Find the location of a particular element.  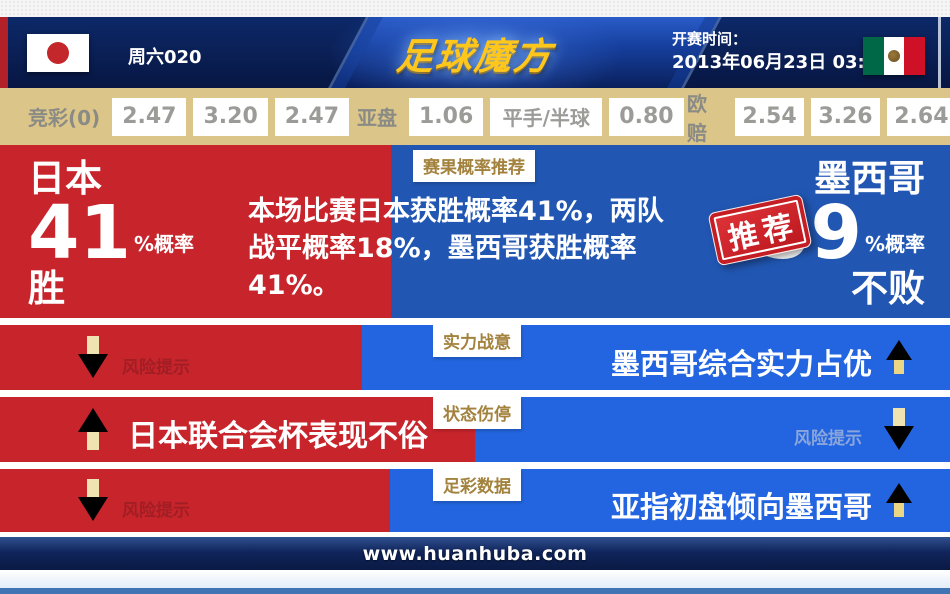

kickoff-time: 2013年06月23日 03:00 is located at coordinates (781, 62).